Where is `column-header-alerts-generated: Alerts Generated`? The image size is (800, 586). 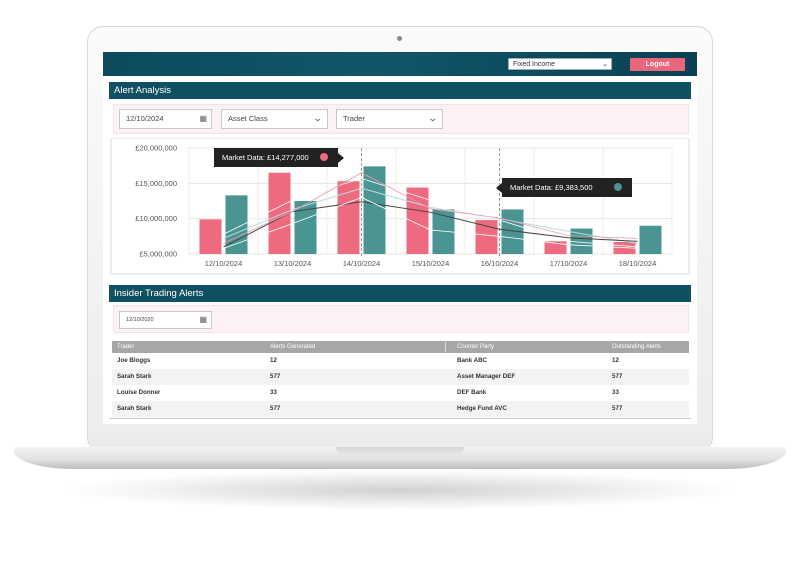
column-header-alerts-generated: Alerts Generated is located at coordinates (293, 347).